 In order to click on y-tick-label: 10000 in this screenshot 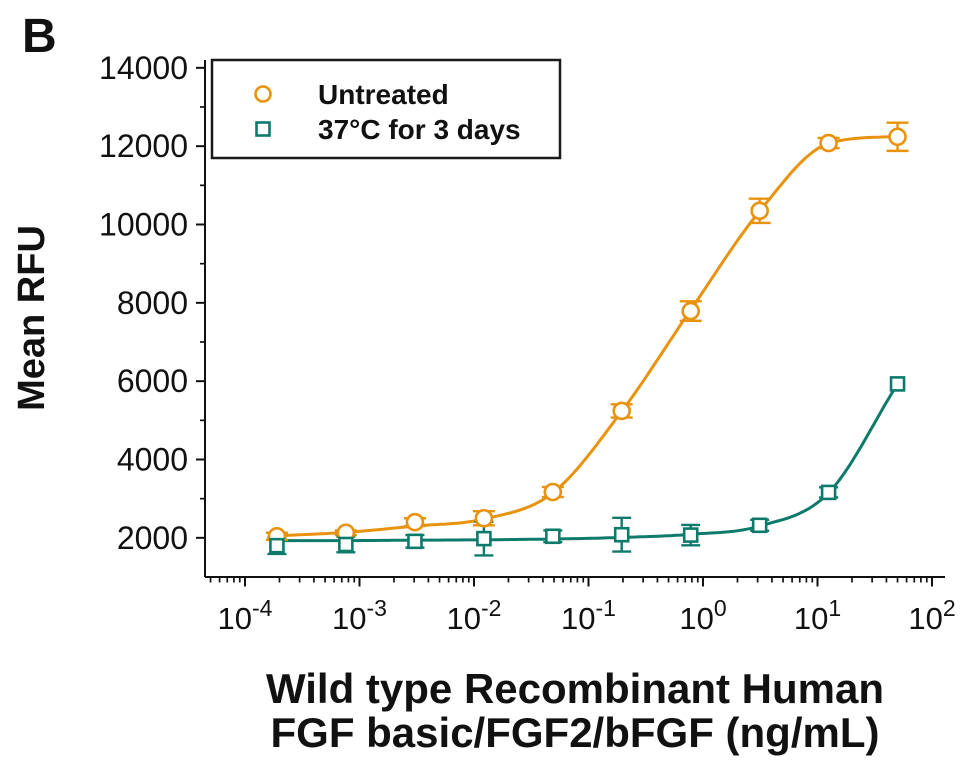, I will do `click(143, 225)`.